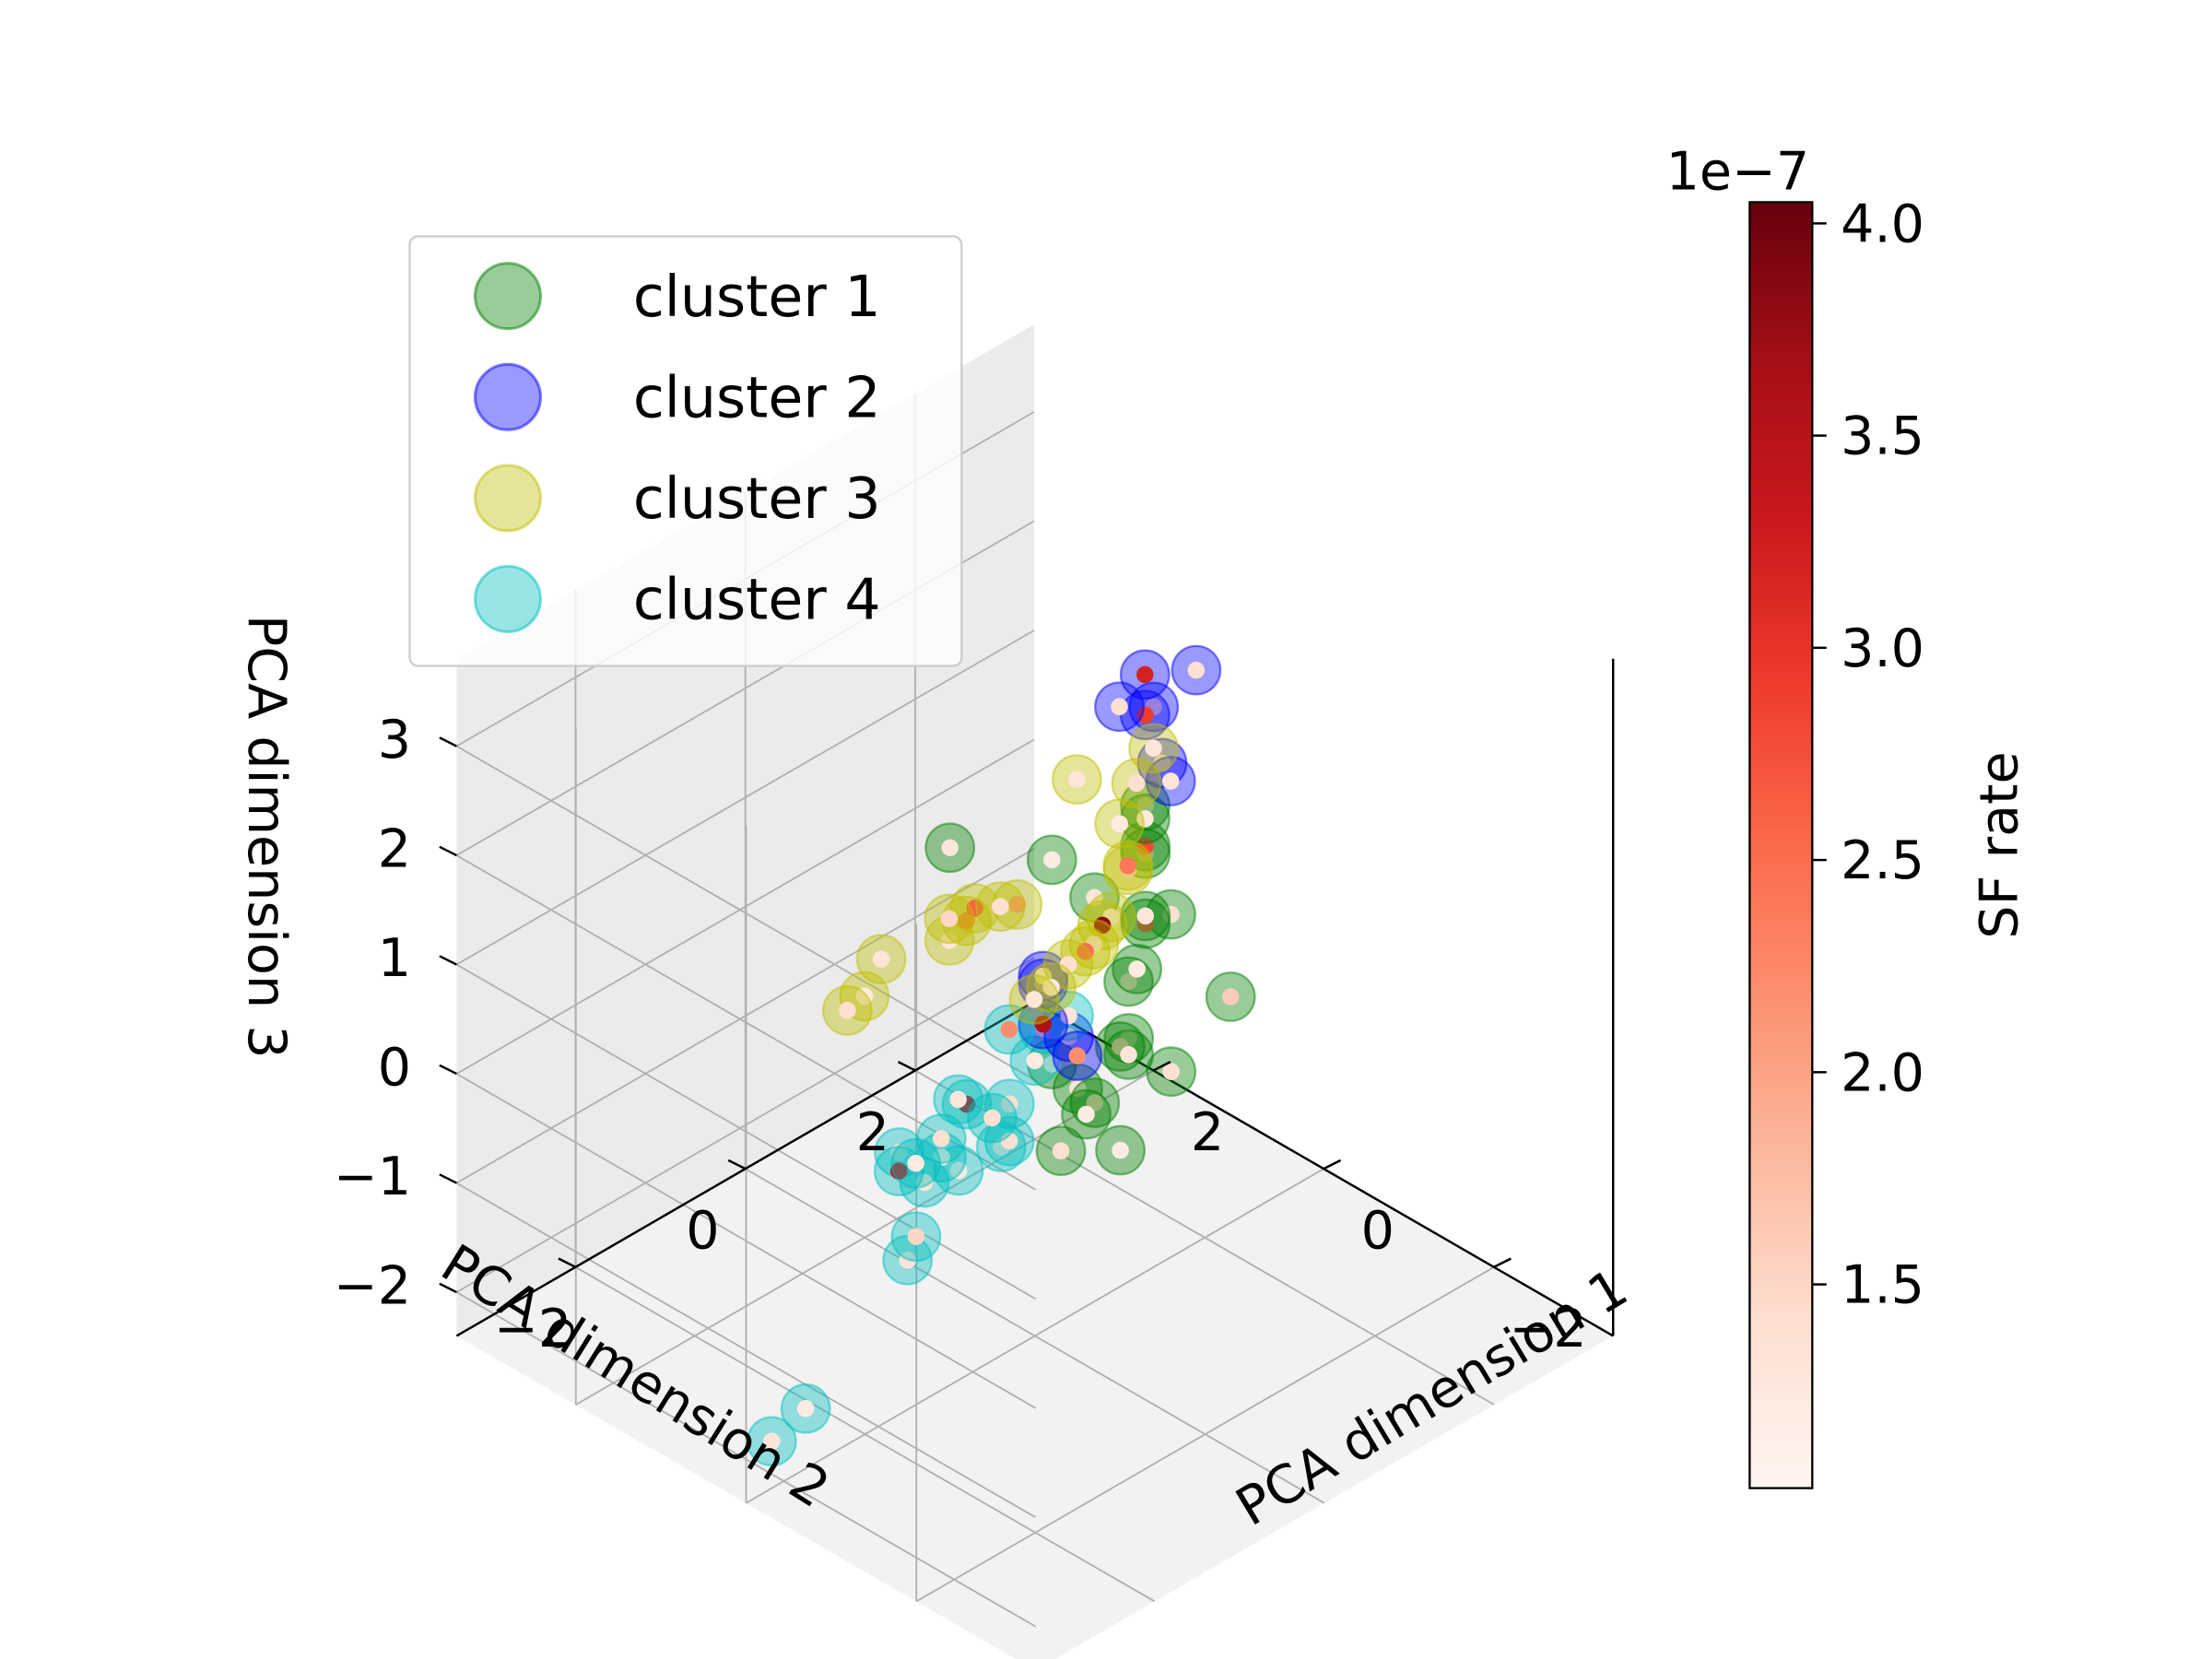 The height and width of the screenshot is (1659, 2212). I want to click on x-tick-label: −2, so click(1547, 1329).